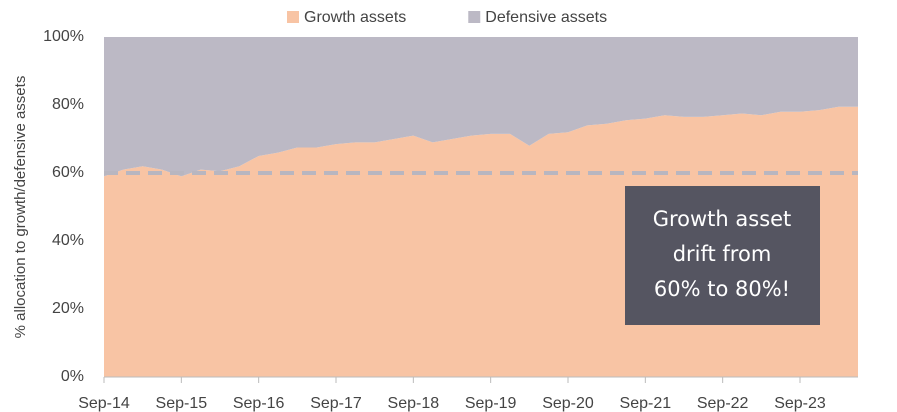  Describe the element at coordinates (259, 403) in the screenshot. I see `x-tick-label: Sep-16` at that location.